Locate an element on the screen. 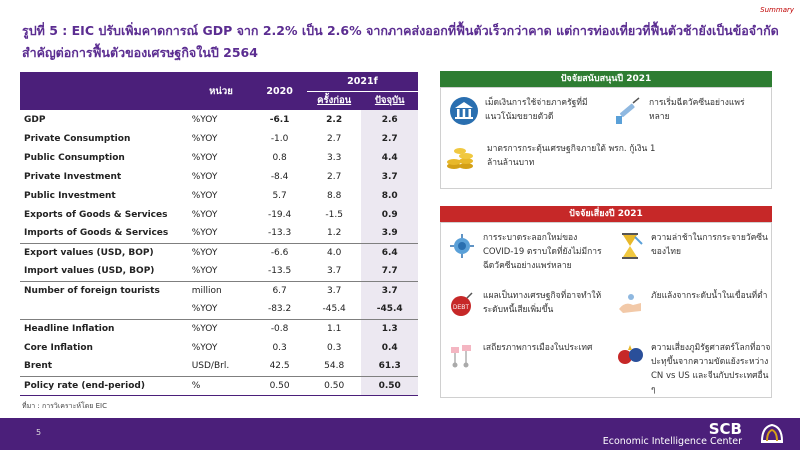 The height and width of the screenshot is (450, 800). row-2020: -83.2 is located at coordinates (279, 309).